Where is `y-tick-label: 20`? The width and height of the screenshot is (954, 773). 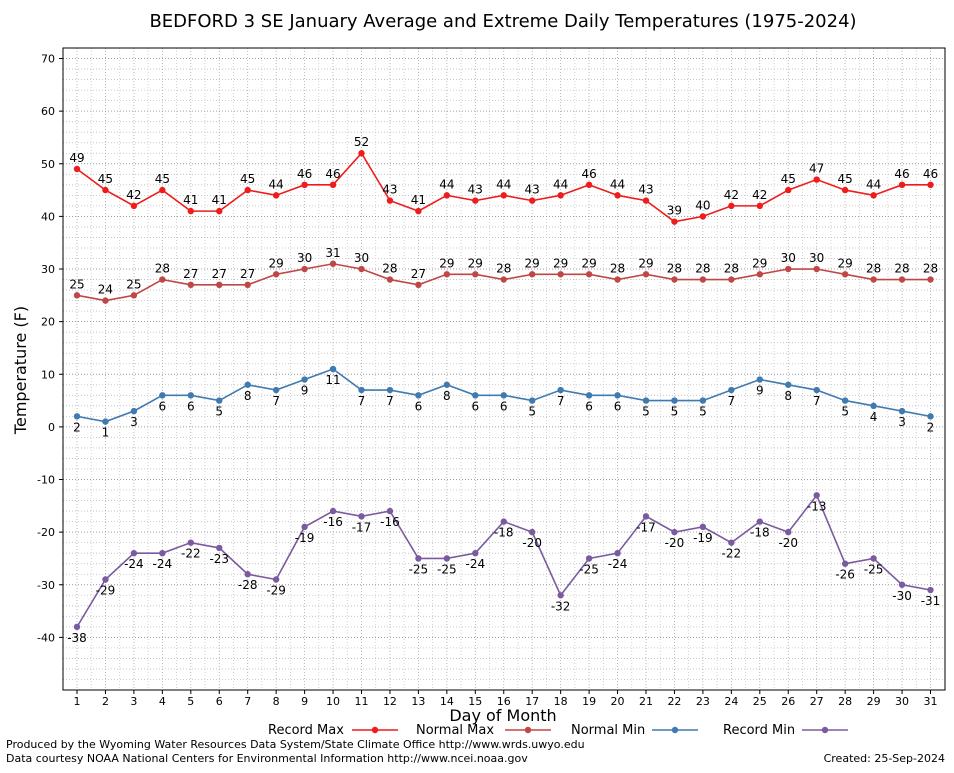
y-tick-label: 20 is located at coordinates (48, 322).